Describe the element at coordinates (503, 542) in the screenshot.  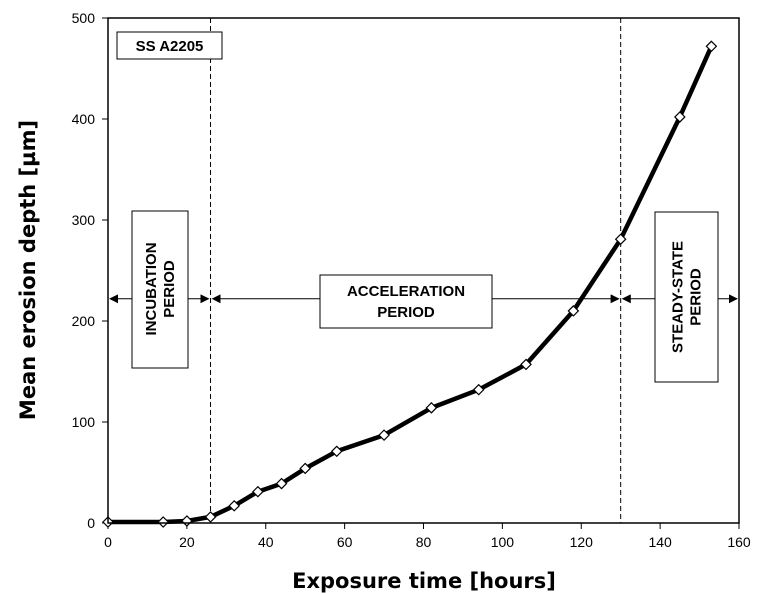
I see `x-tick-label: 100` at that location.